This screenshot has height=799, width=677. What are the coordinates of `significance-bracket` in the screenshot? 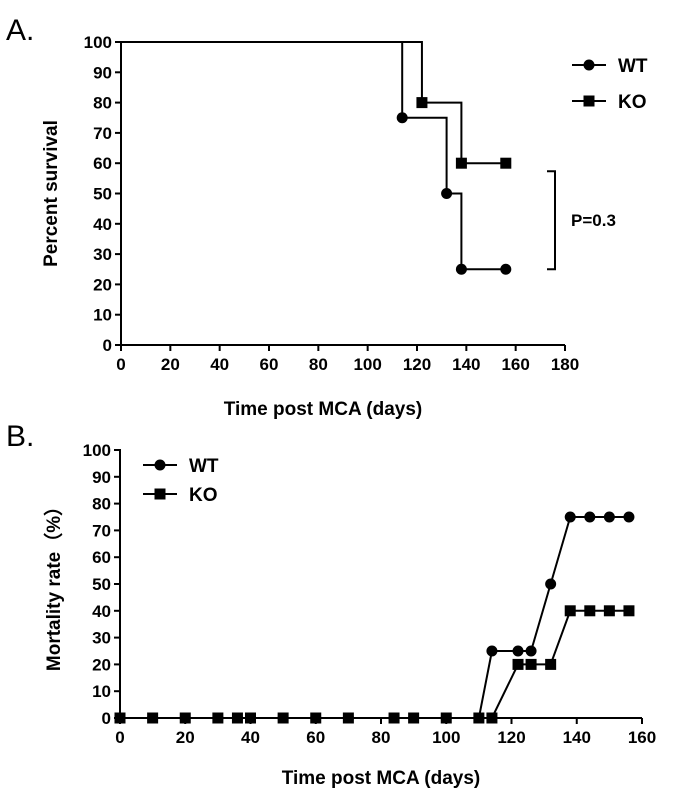 It's located at (551, 220).